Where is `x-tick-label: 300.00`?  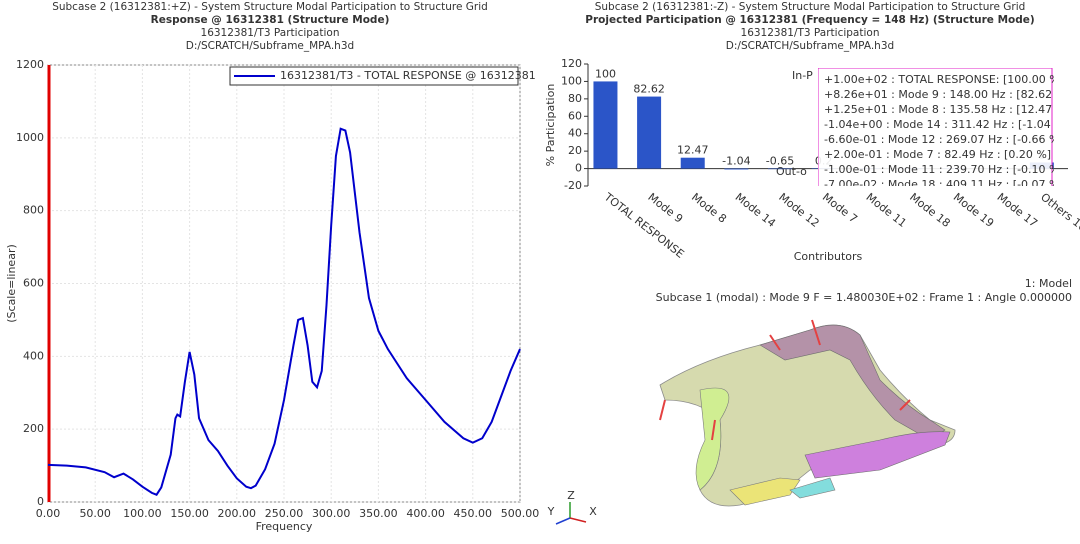
x-tick-label: 300.00 is located at coordinates (331, 513).